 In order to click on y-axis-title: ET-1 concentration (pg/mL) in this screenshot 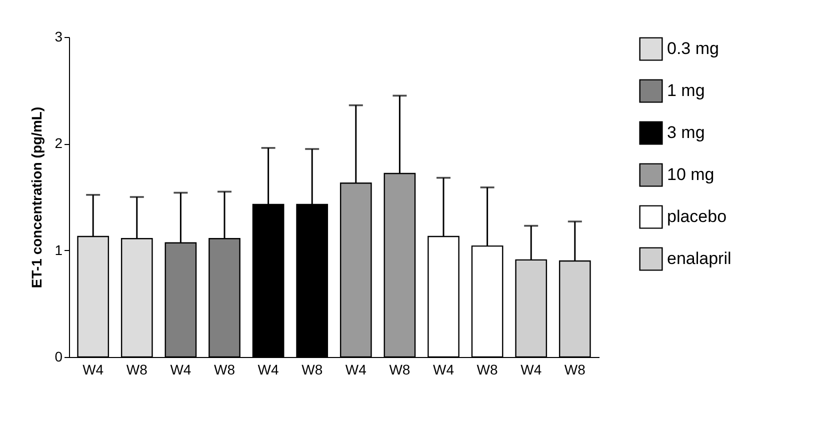, I will do `click(36, 197)`.